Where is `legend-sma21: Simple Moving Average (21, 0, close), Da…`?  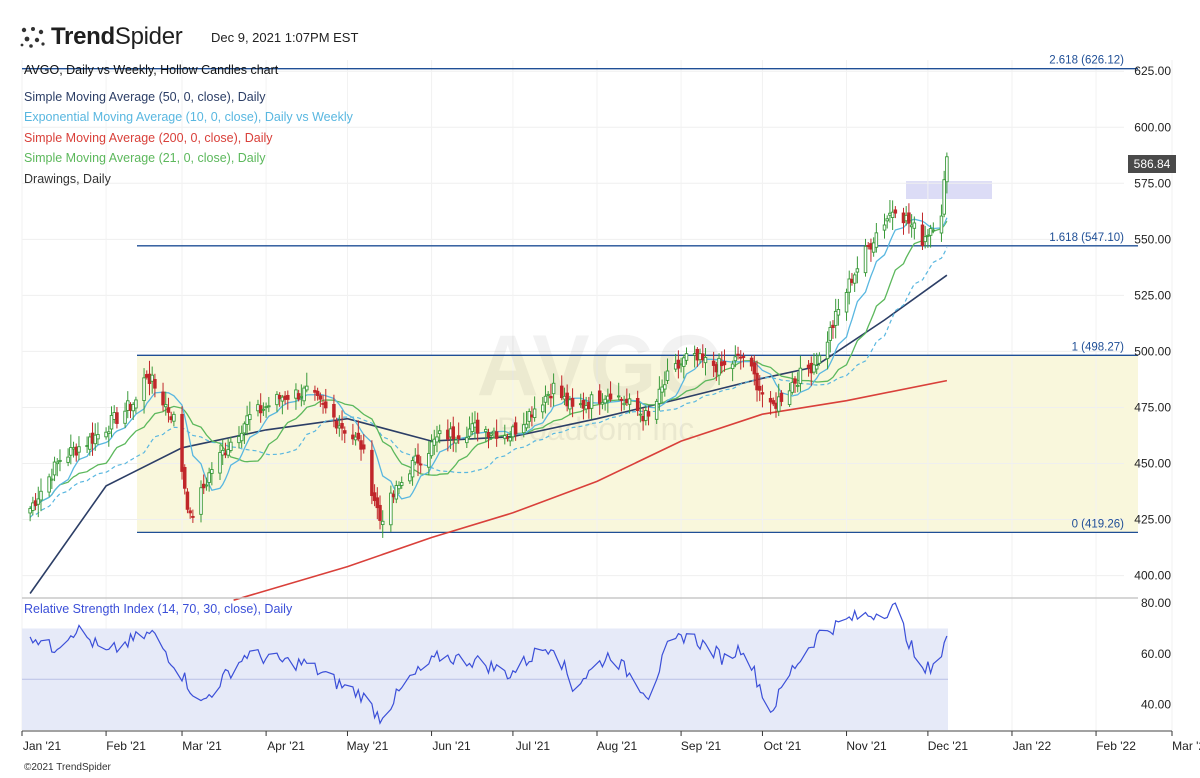
legend-sma21: Simple Moving Average (21, 0, close), Da… is located at coordinates (145, 158).